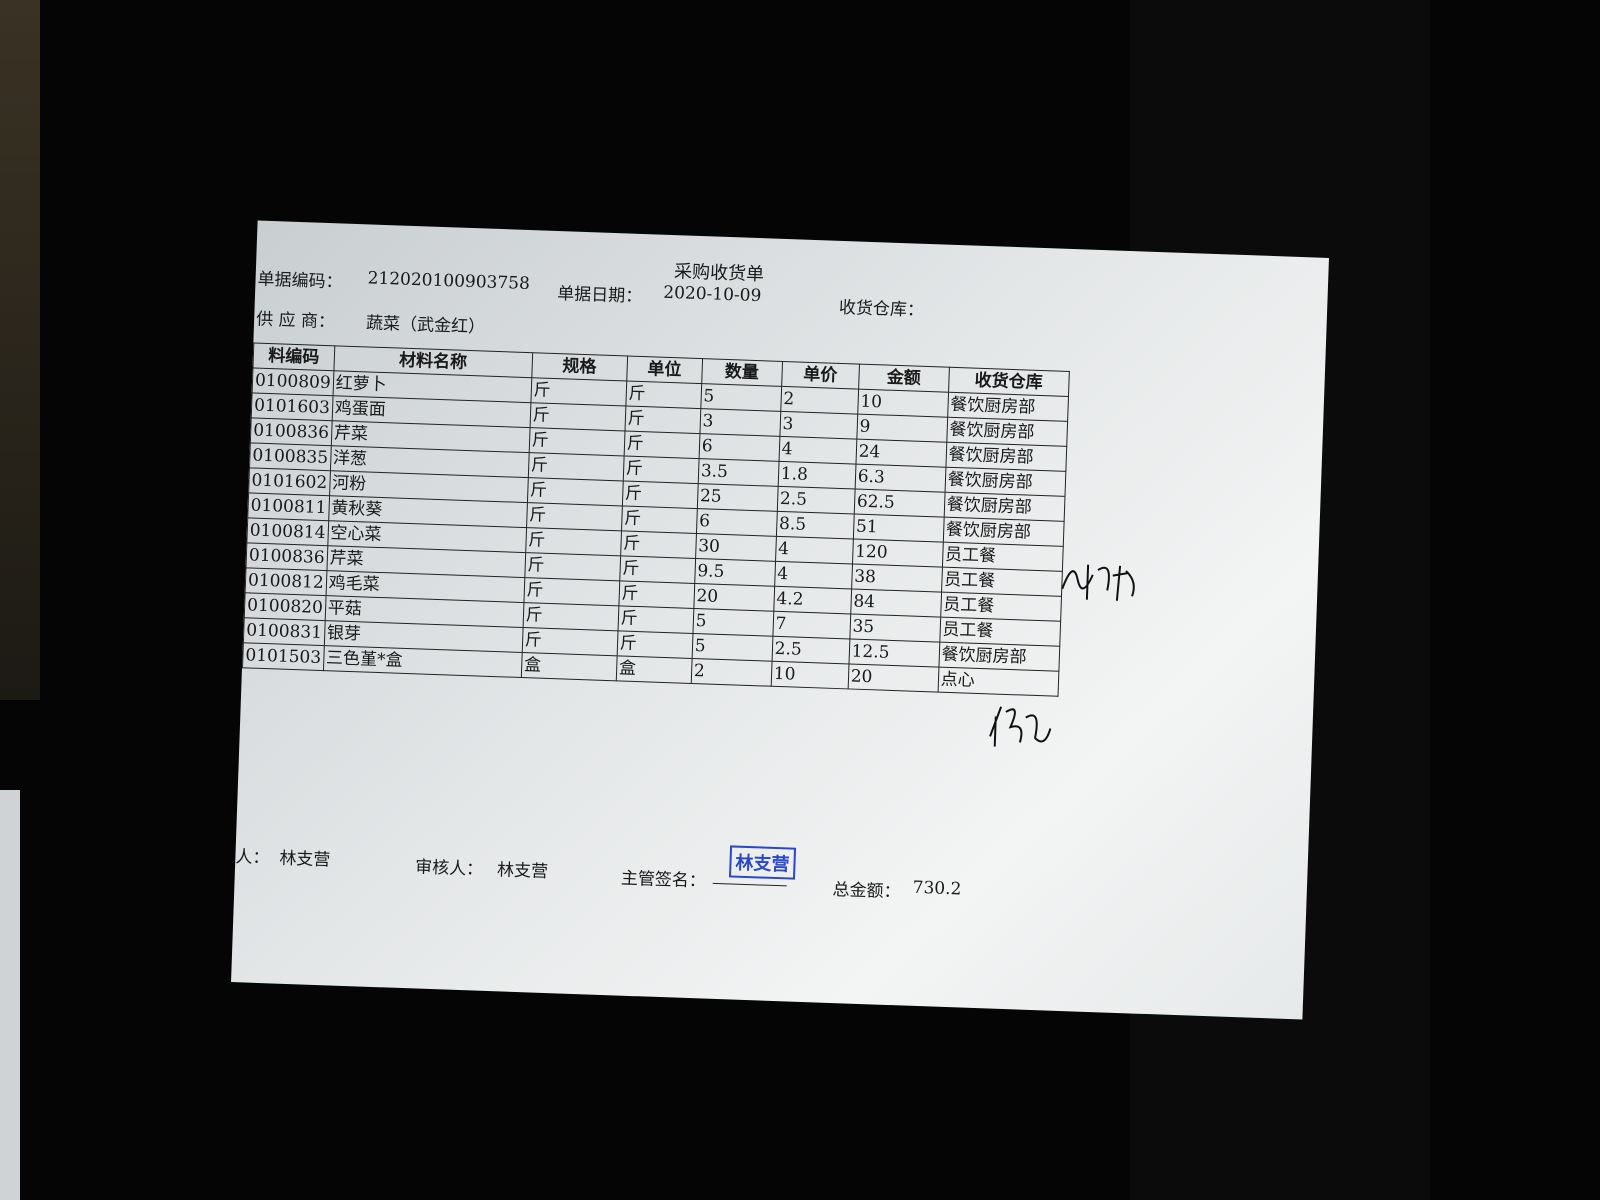 The height and width of the screenshot is (1200, 1600). Describe the element at coordinates (425, 325) in the screenshot. I see `supplier: 蔬菜（武金红）` at that location.